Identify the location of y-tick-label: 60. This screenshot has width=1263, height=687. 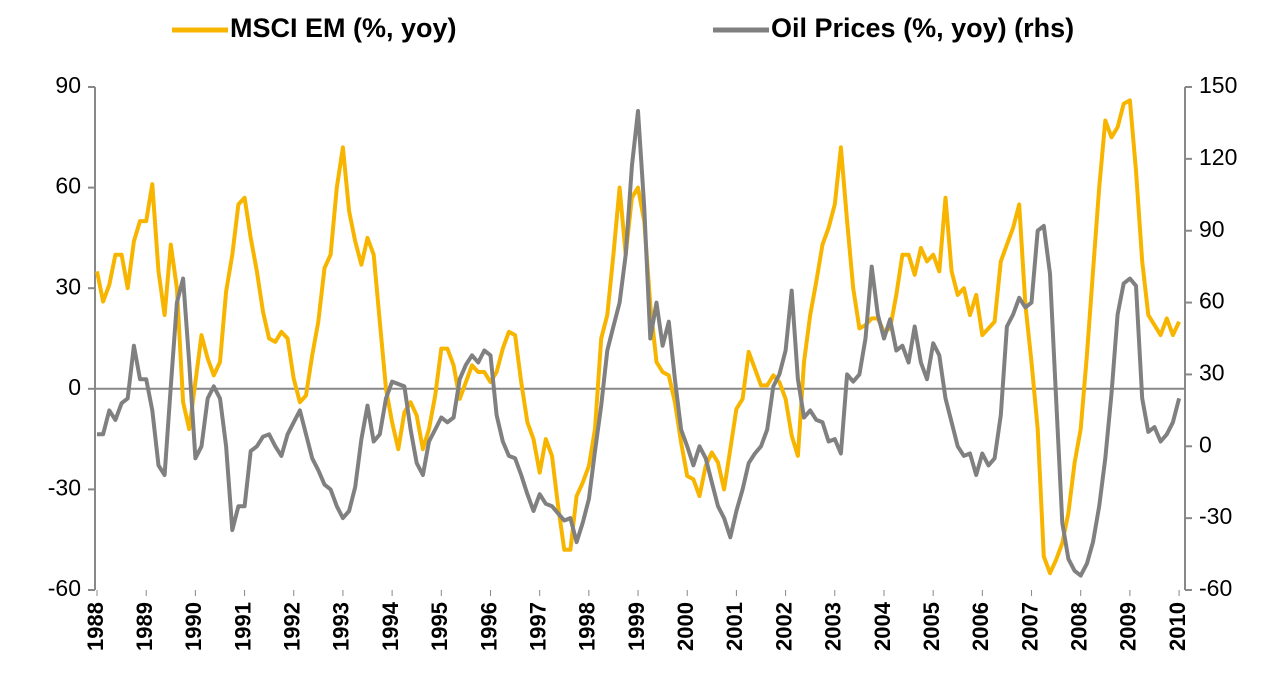
(68, 186).